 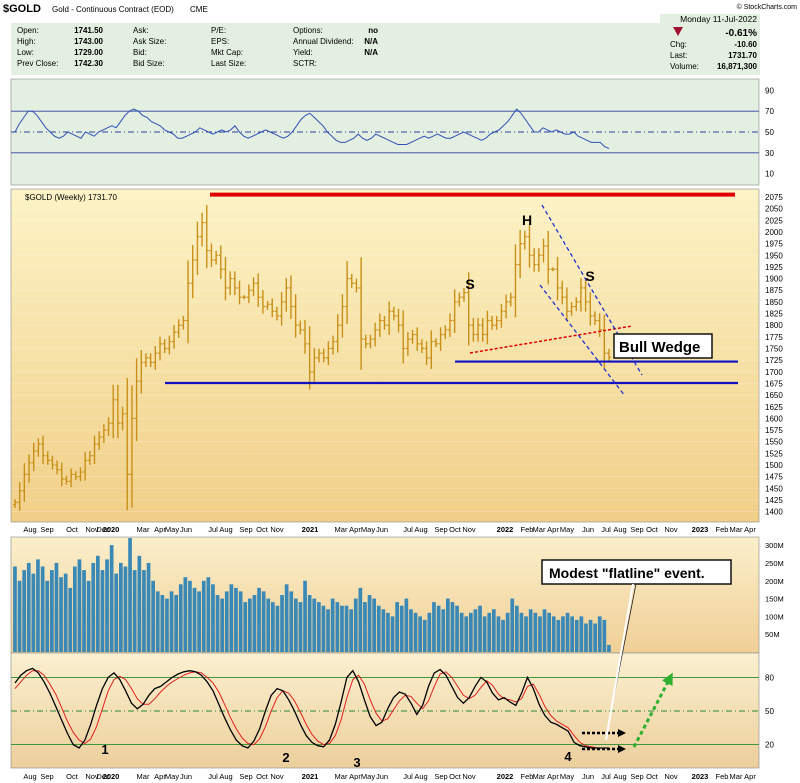 What do you see at coordinates (678, 31) in the screenshot?
I see `down-triangle-icon` at bounding box center [678, 31].